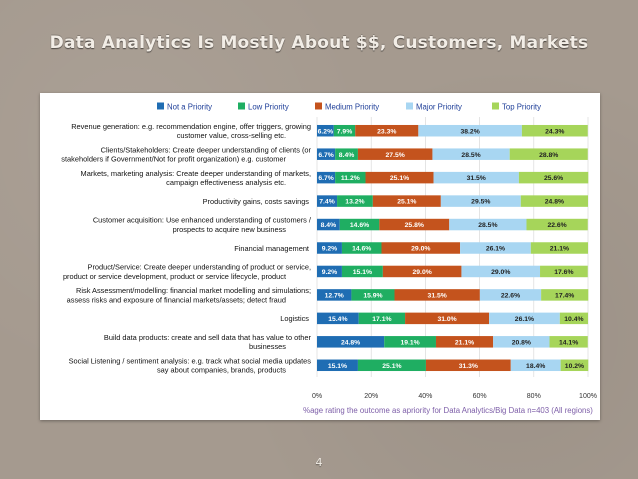  I want to click on value-label: 14.1%, so click(568, 342).